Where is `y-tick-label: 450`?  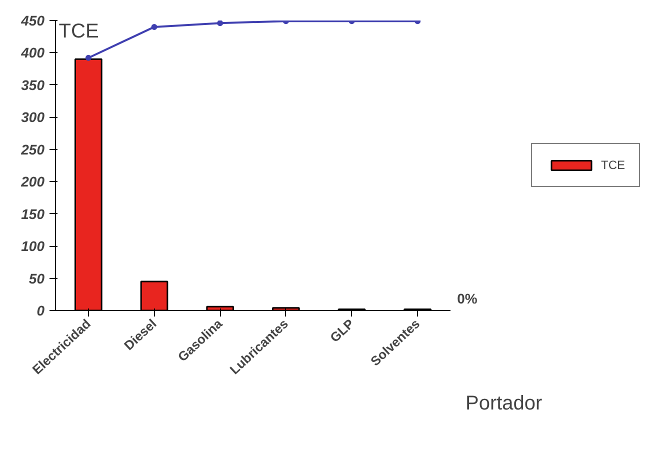 y-tick-label: 450 is located at coordinates (32, 20).